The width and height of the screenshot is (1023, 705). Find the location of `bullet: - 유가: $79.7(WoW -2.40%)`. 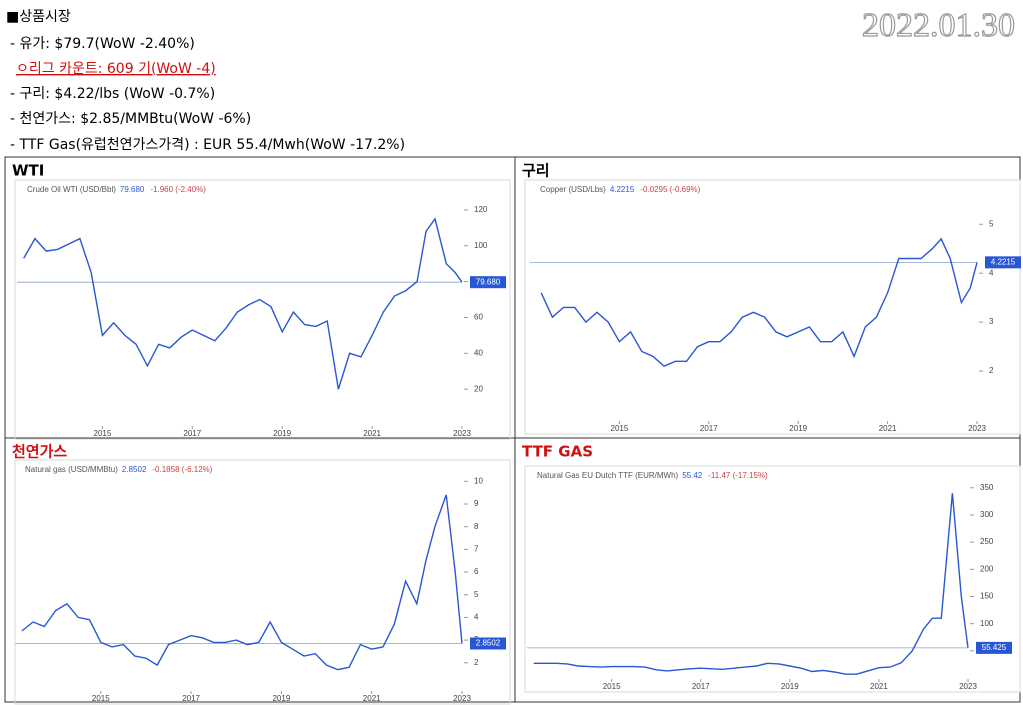

bullet: - 유가: $79.7(WoW -2.40%) is located at coordinates (102, 44).